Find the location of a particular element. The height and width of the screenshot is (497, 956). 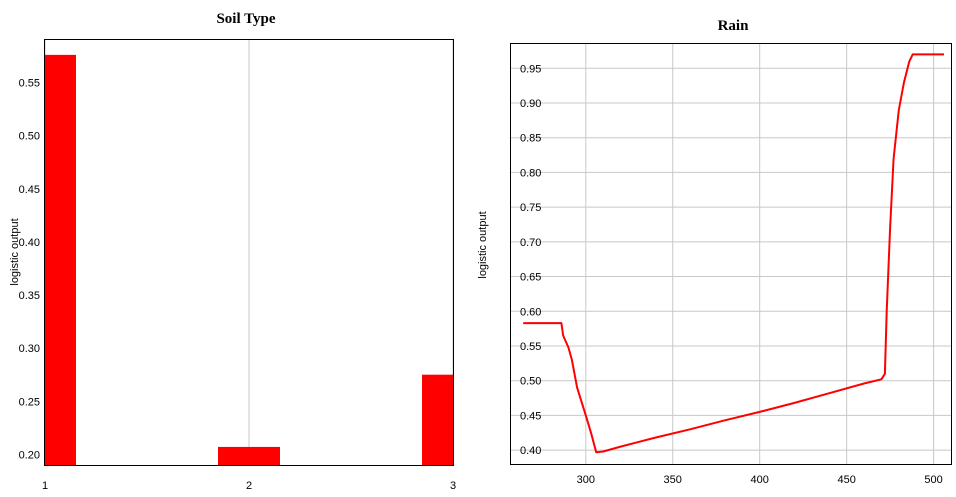

x-tick-label: 450 is located at coordinates (846, 480).